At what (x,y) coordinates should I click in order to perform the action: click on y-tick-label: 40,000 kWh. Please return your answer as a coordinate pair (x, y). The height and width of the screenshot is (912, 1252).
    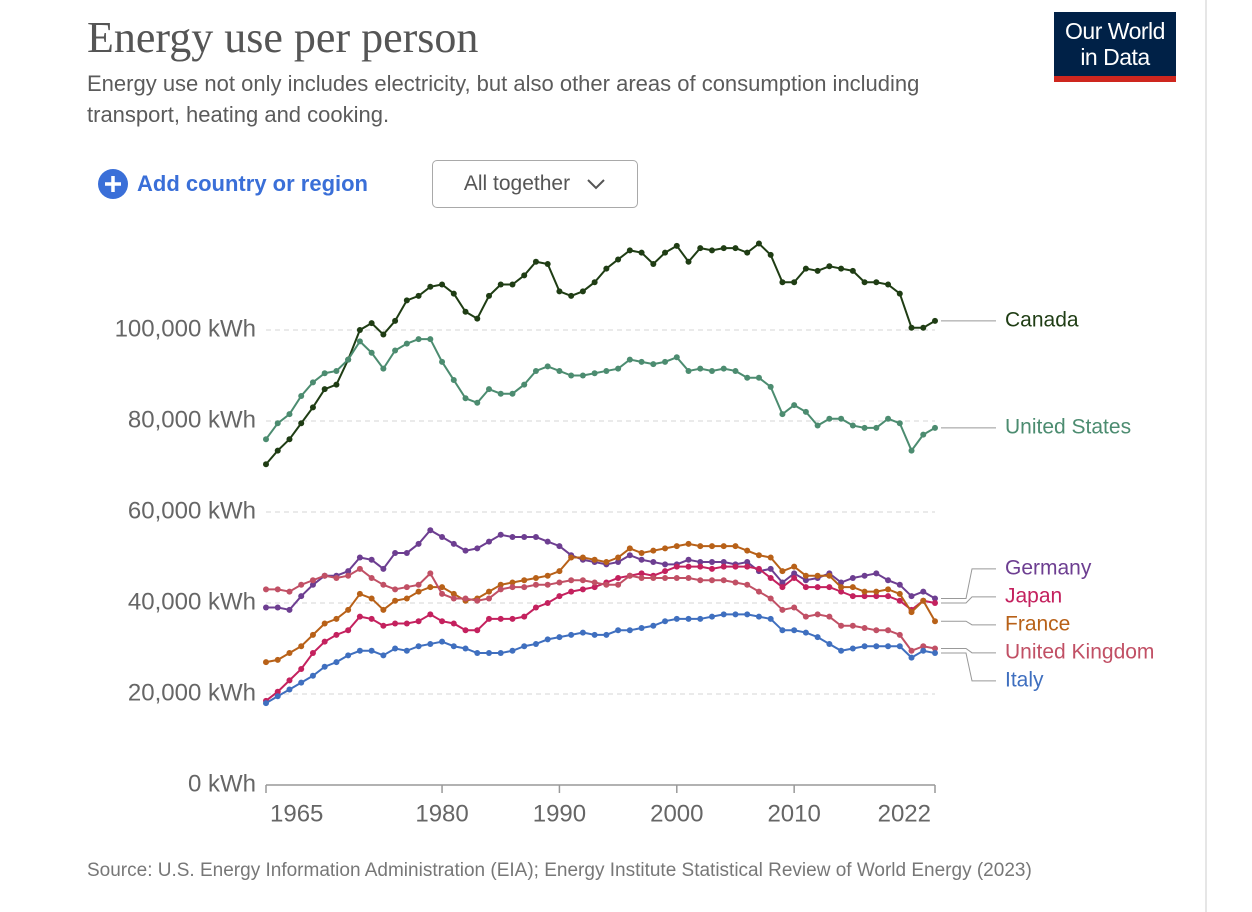
    Looking at the image, I should click on (192, 601).